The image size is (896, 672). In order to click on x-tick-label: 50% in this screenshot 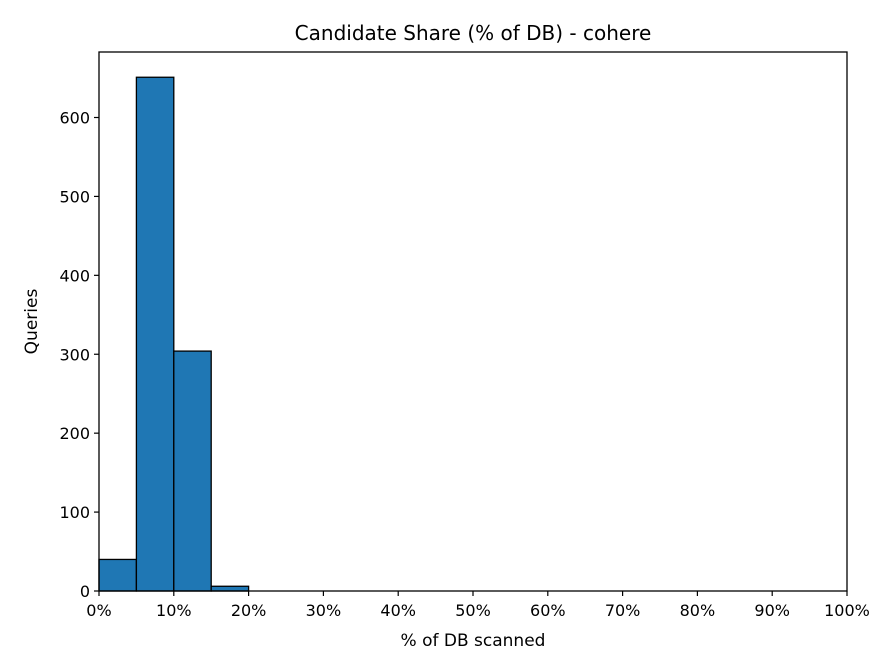, I will do `click(473, 610)`.